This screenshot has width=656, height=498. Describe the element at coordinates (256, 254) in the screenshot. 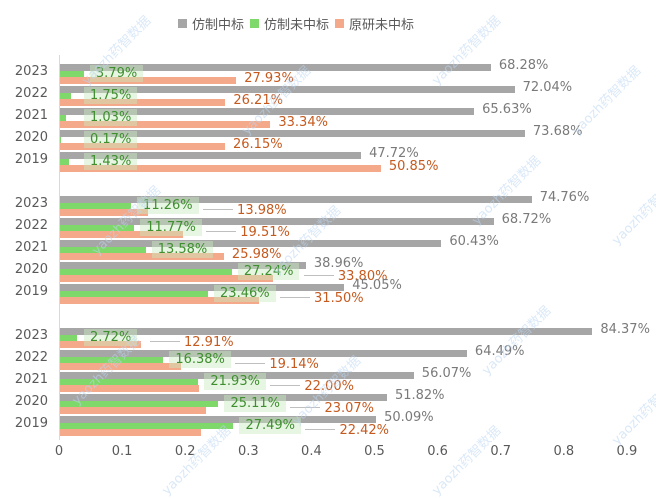

I see `data-label-original-lost: 25.98%` at that location.